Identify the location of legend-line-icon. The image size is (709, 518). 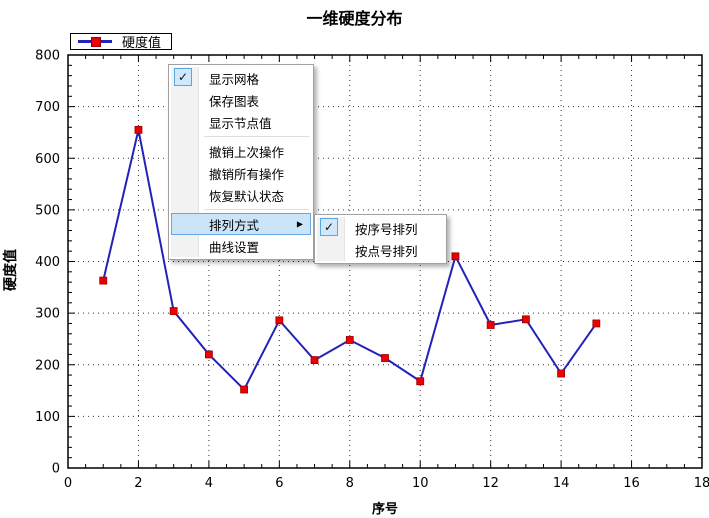
(95, 42).